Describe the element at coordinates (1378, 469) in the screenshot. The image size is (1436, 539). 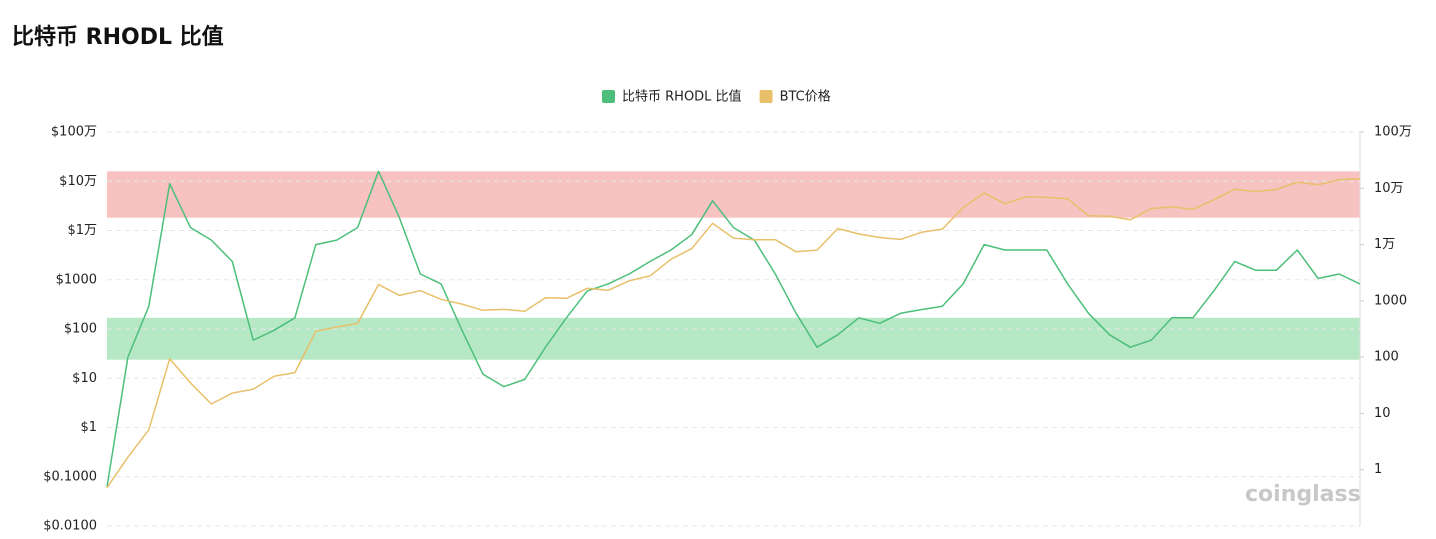
I see `y2-tick-label: 1` at that location.